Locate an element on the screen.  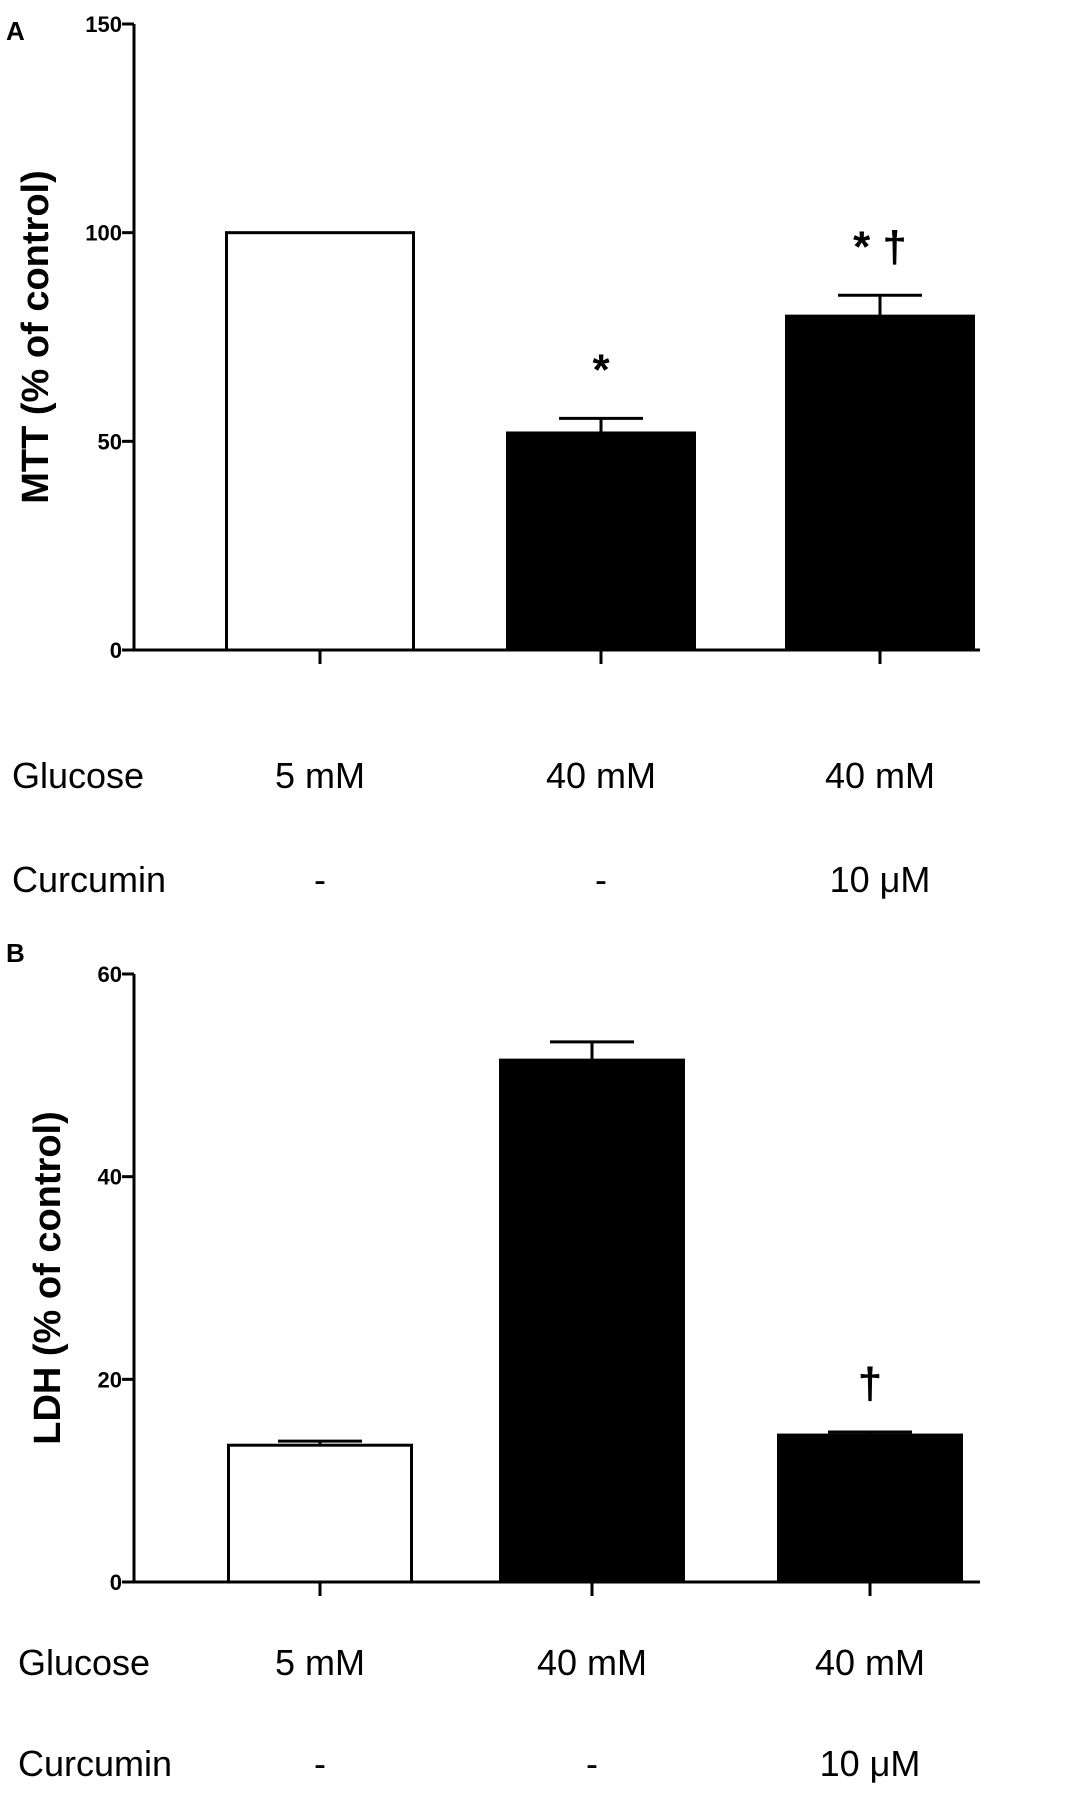
y-tick-label: 40 is located at coordinates (110, 1177).